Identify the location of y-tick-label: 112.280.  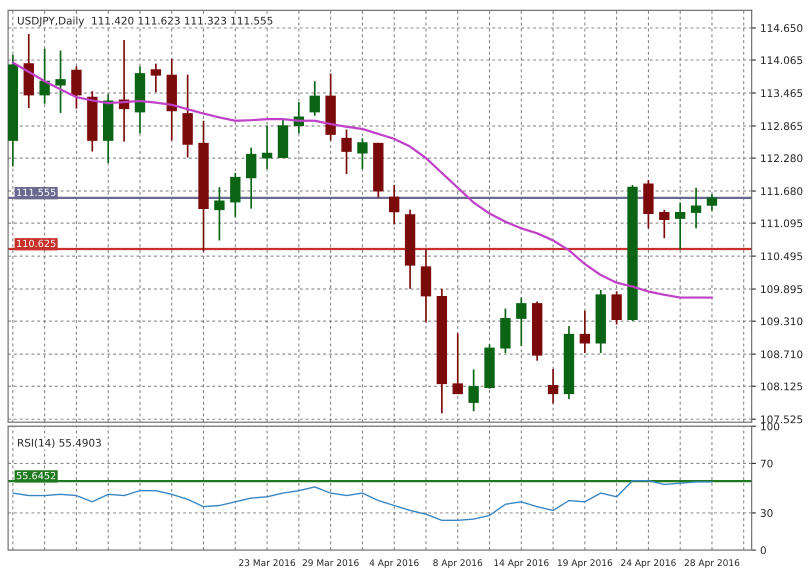
(781, 158).